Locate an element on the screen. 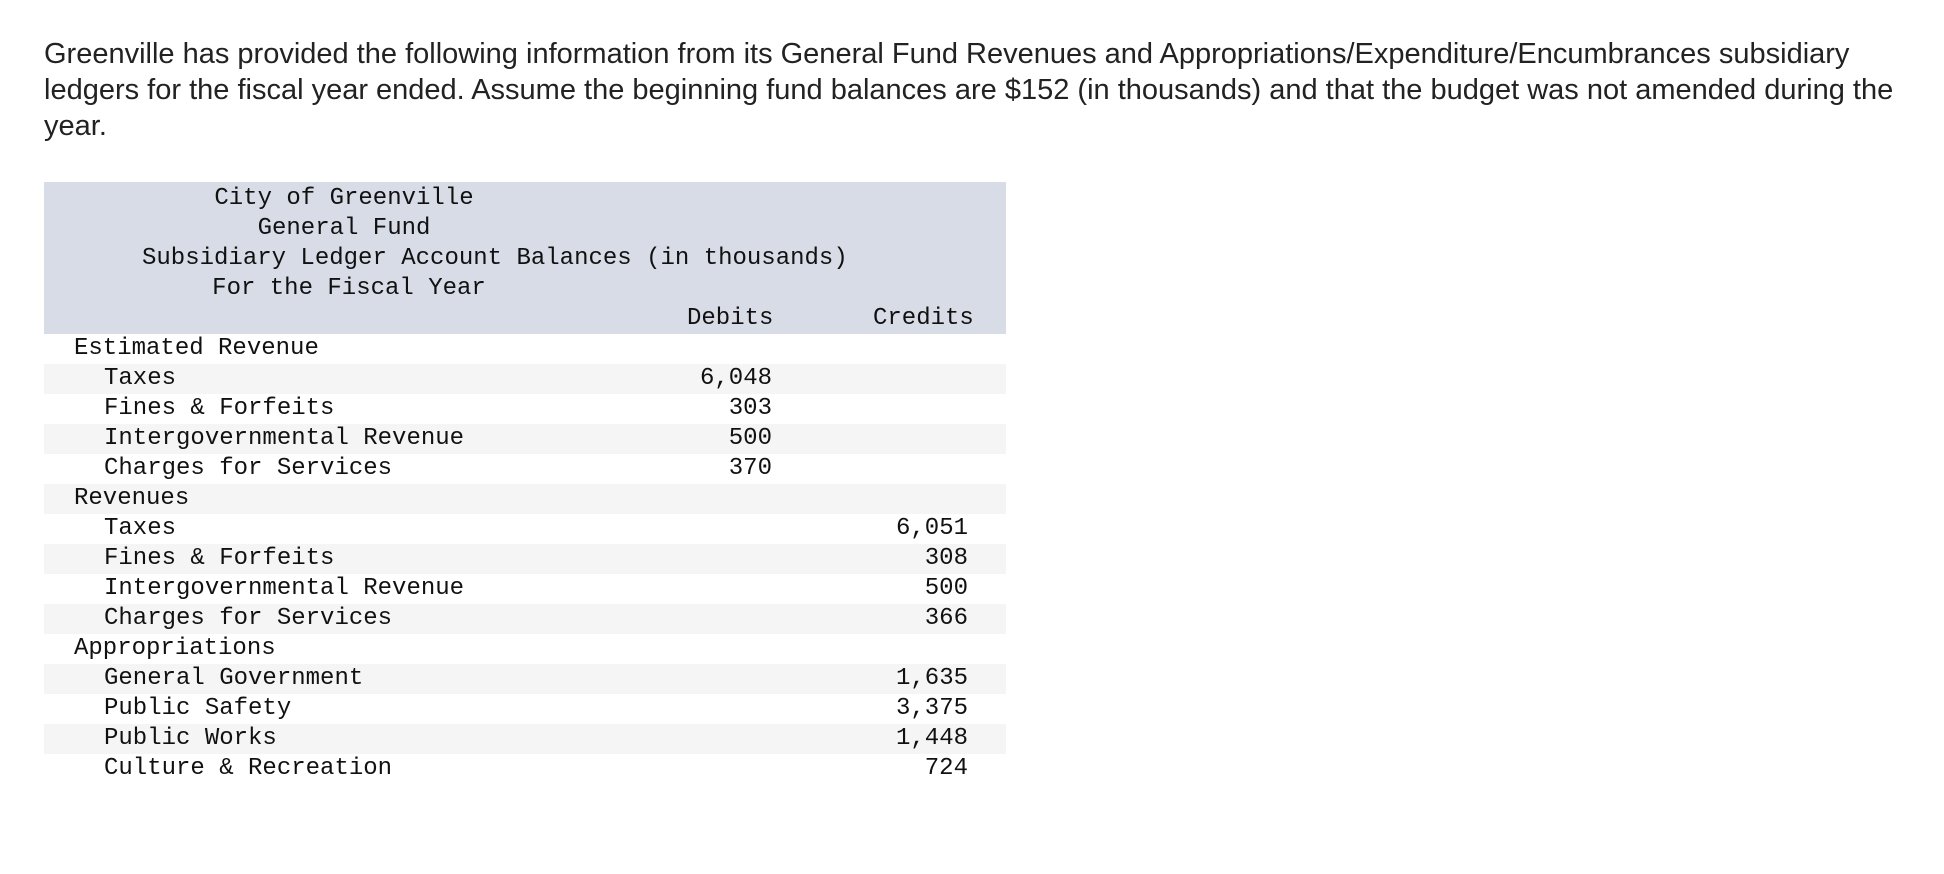  column-headers: Debits Credits is located at coordinates (525, 319).